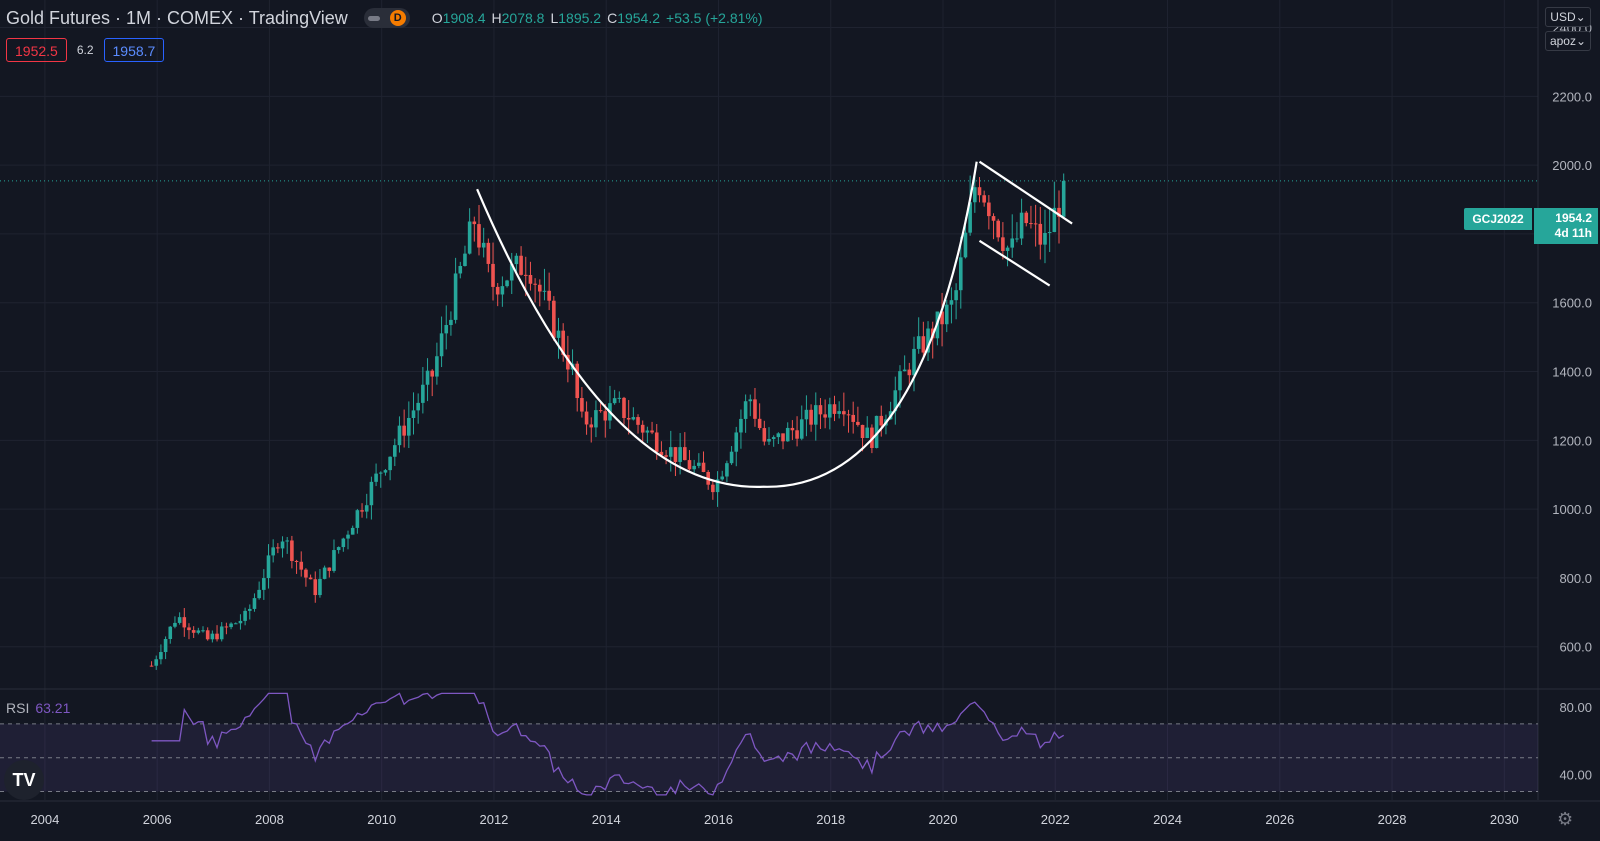 The width and height of the screenshot is (1600, 841). What do you see at coordinates (85, 50) in the screenshot?
I see `spread-value: 6.2` at bounding box center [85, 50].